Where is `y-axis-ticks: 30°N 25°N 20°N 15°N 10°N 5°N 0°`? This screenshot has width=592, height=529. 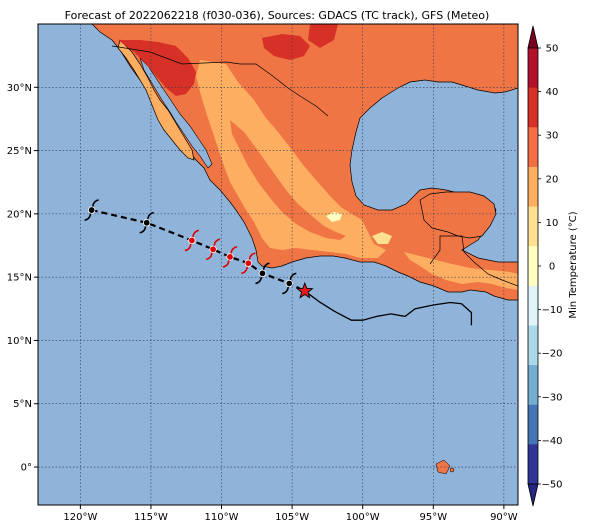 y-axis-ticks: 30°N 25°N 20°N 15°N 10°N 5°N 0° is located at coordinates (22, 278).